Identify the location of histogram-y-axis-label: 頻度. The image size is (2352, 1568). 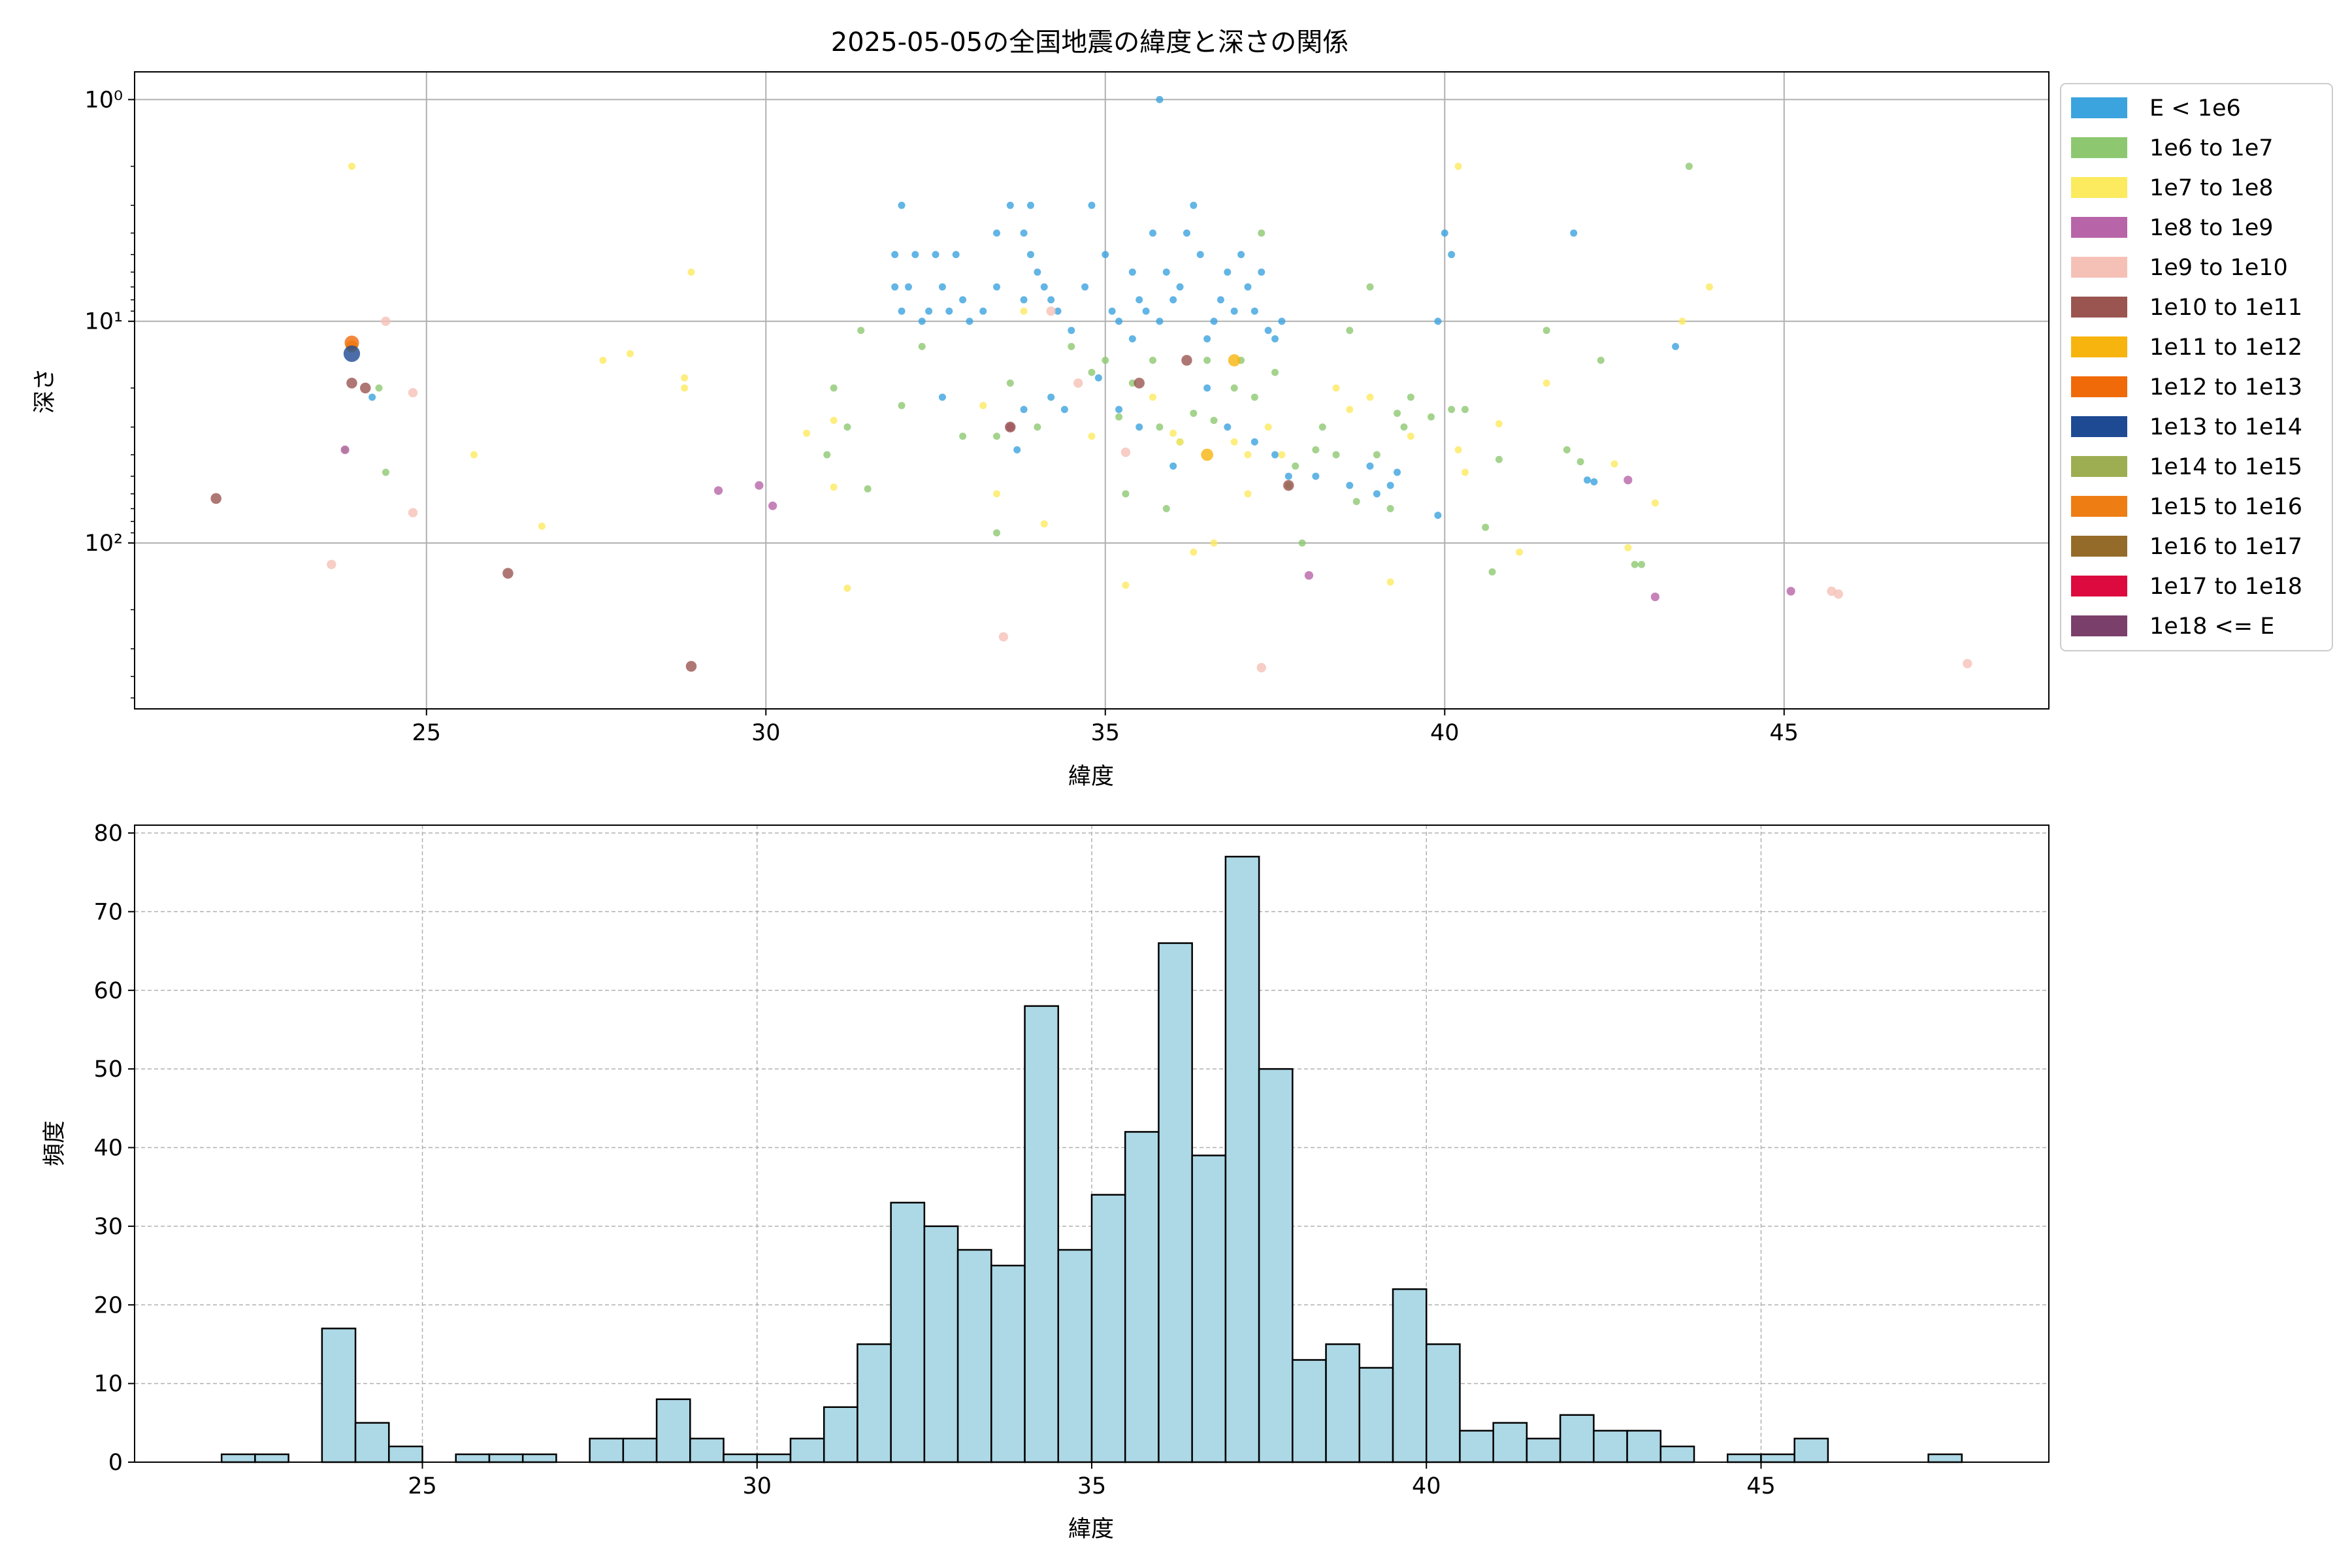
(55, 1143).